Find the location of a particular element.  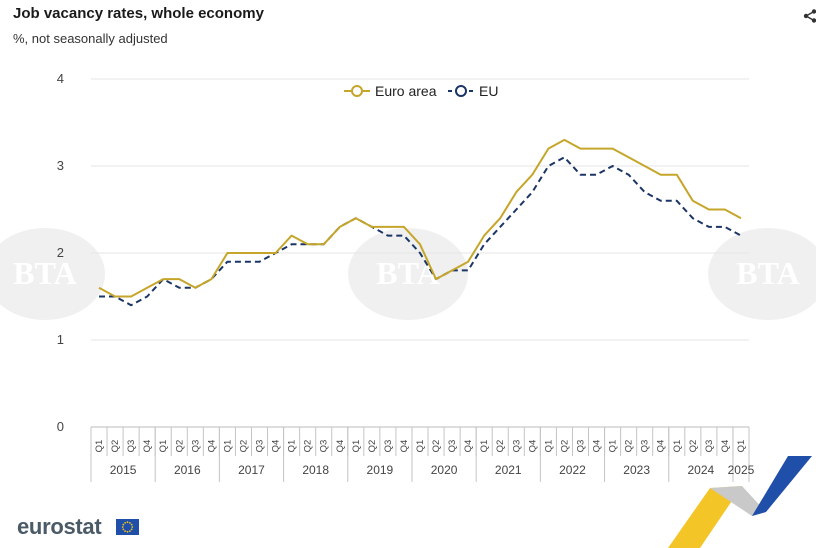

y-tick-label: 4 is located at coordinates (60, 78).